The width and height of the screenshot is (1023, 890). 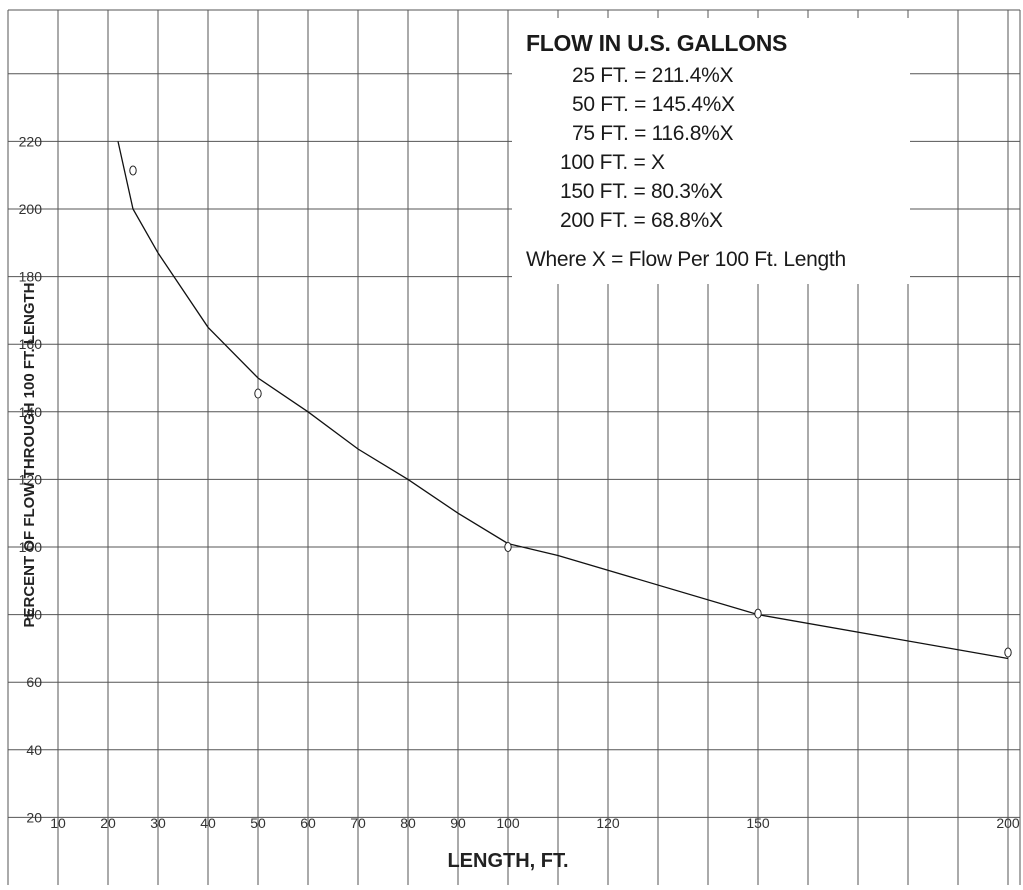 I want to click on y-tick-label: 120, so click(x=31, y=479).